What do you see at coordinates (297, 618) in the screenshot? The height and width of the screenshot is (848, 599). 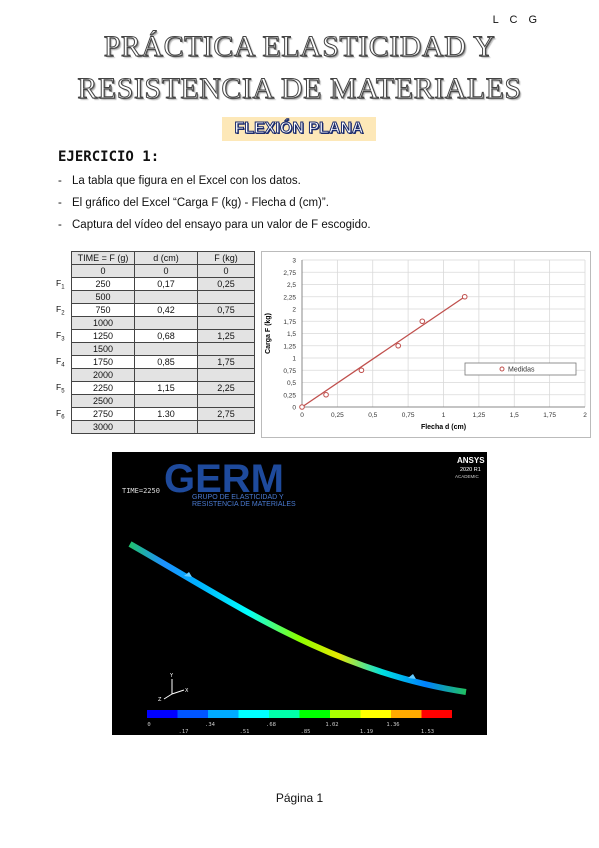 I see `deformed-beam` at bounding box center [297, 618].